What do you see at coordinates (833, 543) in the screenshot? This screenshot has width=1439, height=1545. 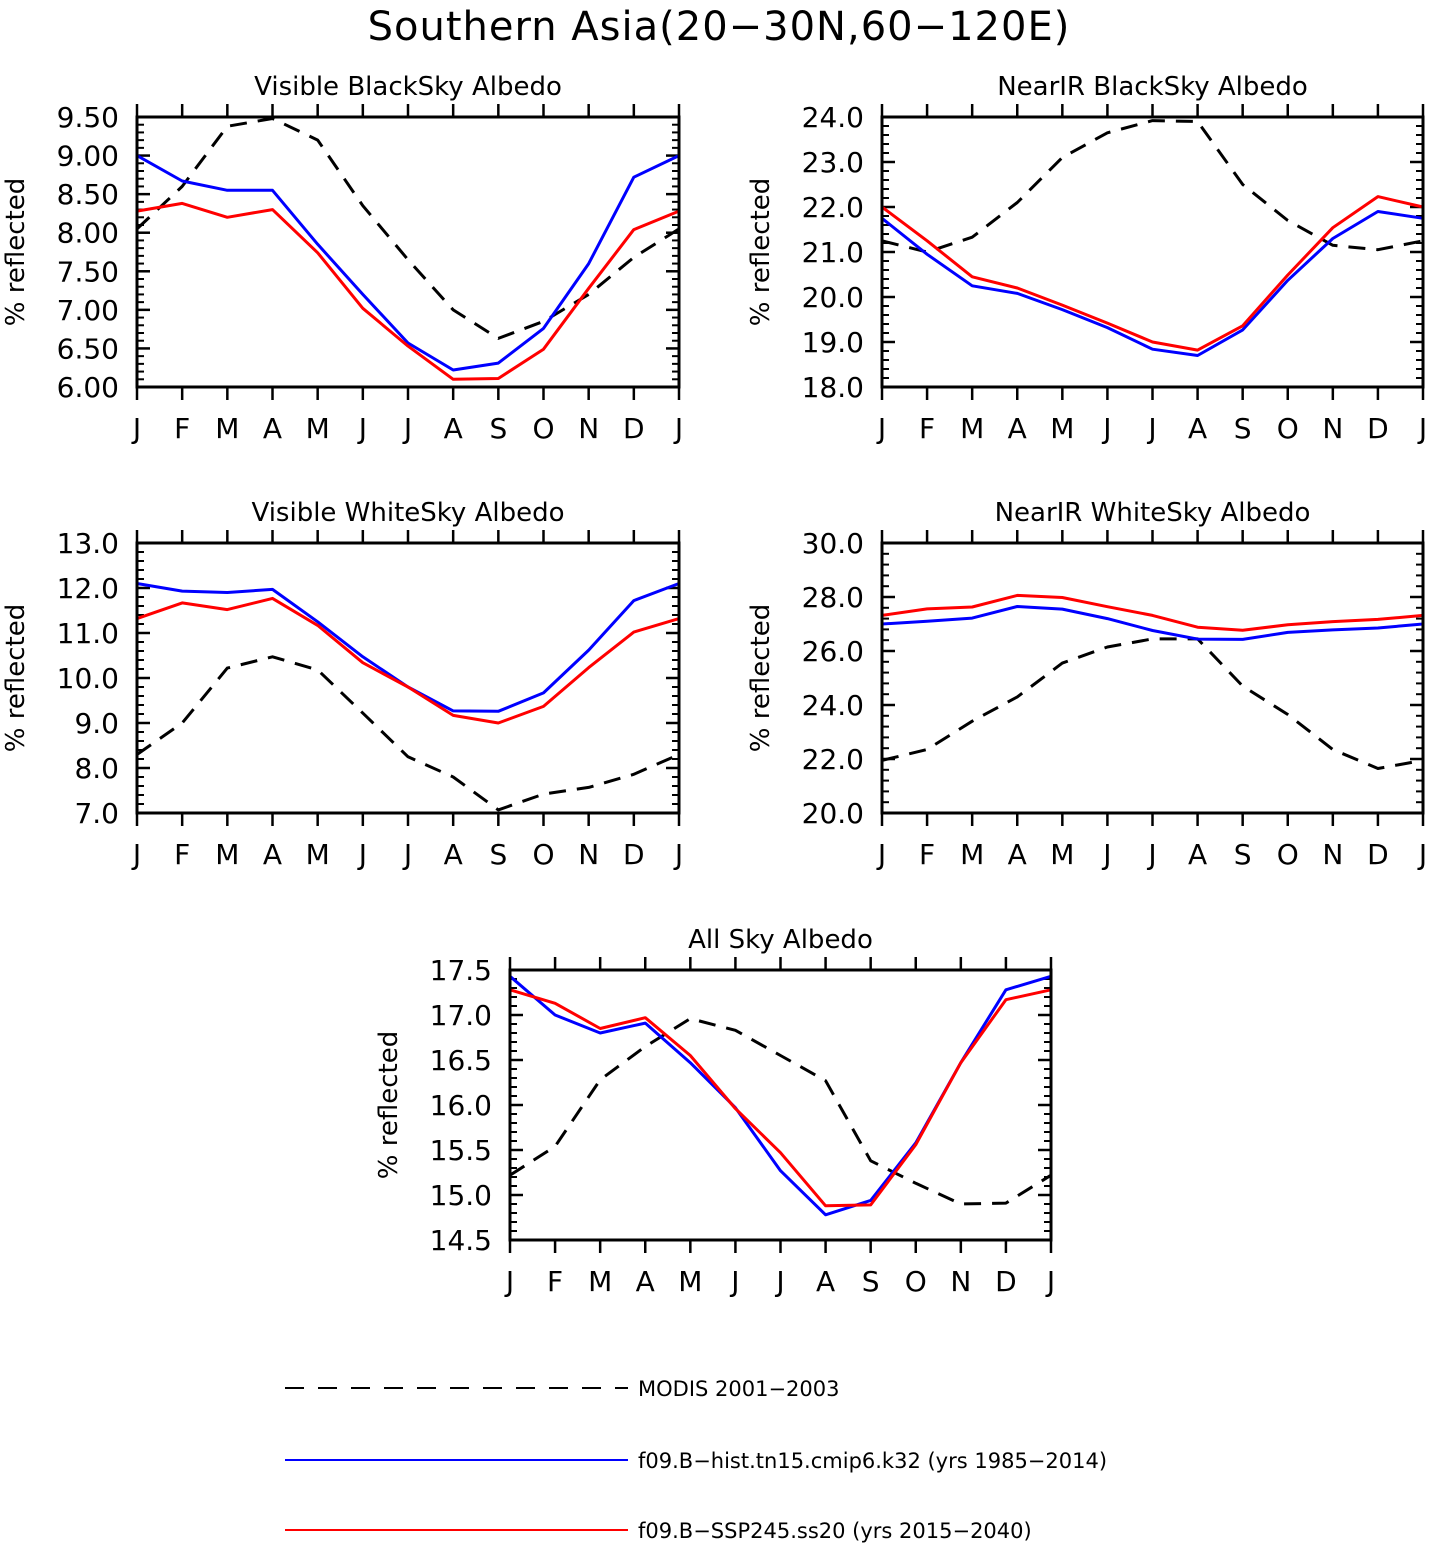 I see `y-tick-label: 30.0` at bounding box center [833, 543].